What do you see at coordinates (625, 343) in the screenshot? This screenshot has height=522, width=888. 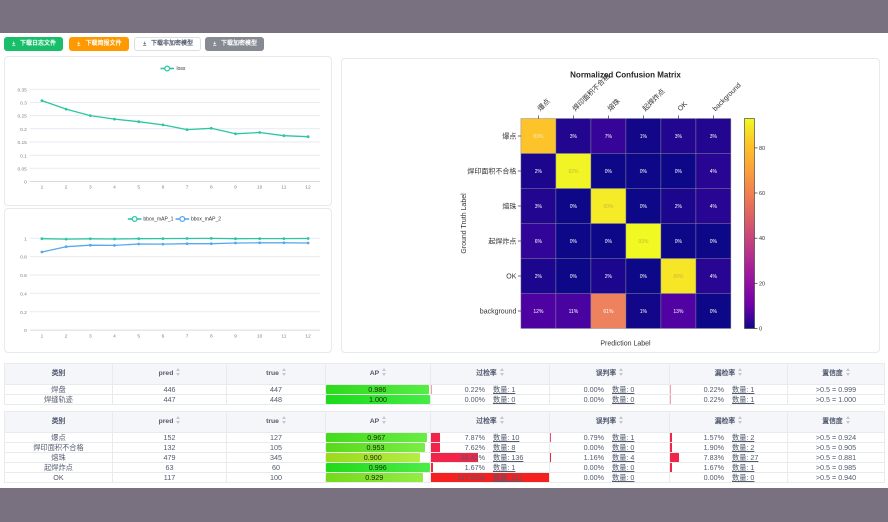 I see `svg-text: Prediction Label` at bounding box center [625, 343].